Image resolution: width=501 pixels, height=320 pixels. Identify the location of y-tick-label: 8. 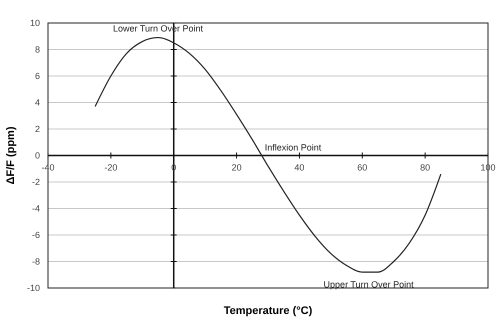
(37, 49).